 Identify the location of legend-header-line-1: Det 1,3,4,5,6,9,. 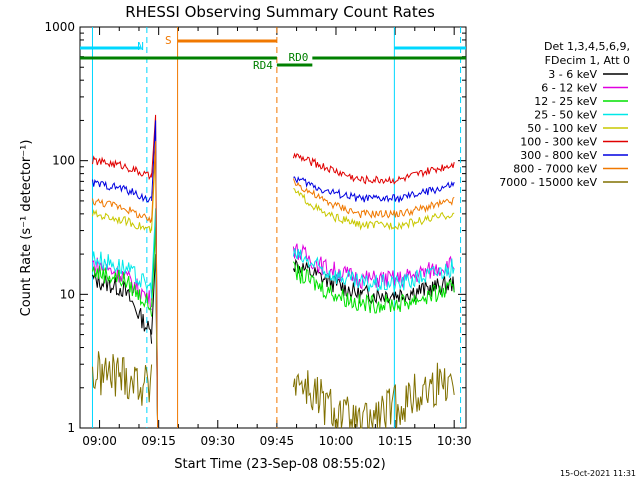
(587, 46).